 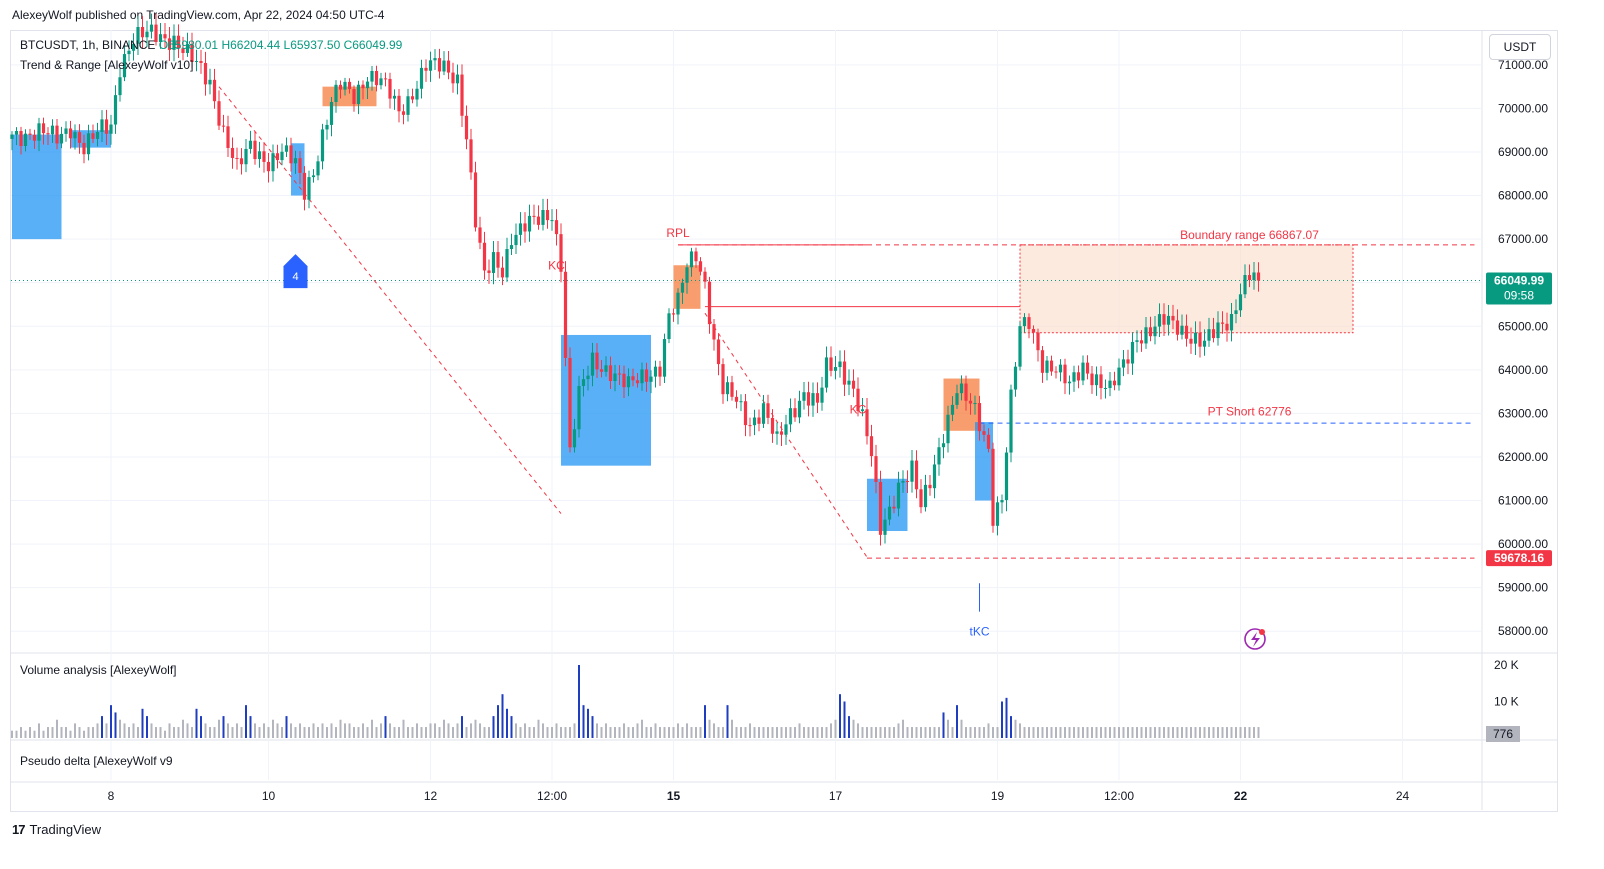 I want to click on indicator-title: Trend & Range [AlexeyWolf v10], so click(x=107, y=65).